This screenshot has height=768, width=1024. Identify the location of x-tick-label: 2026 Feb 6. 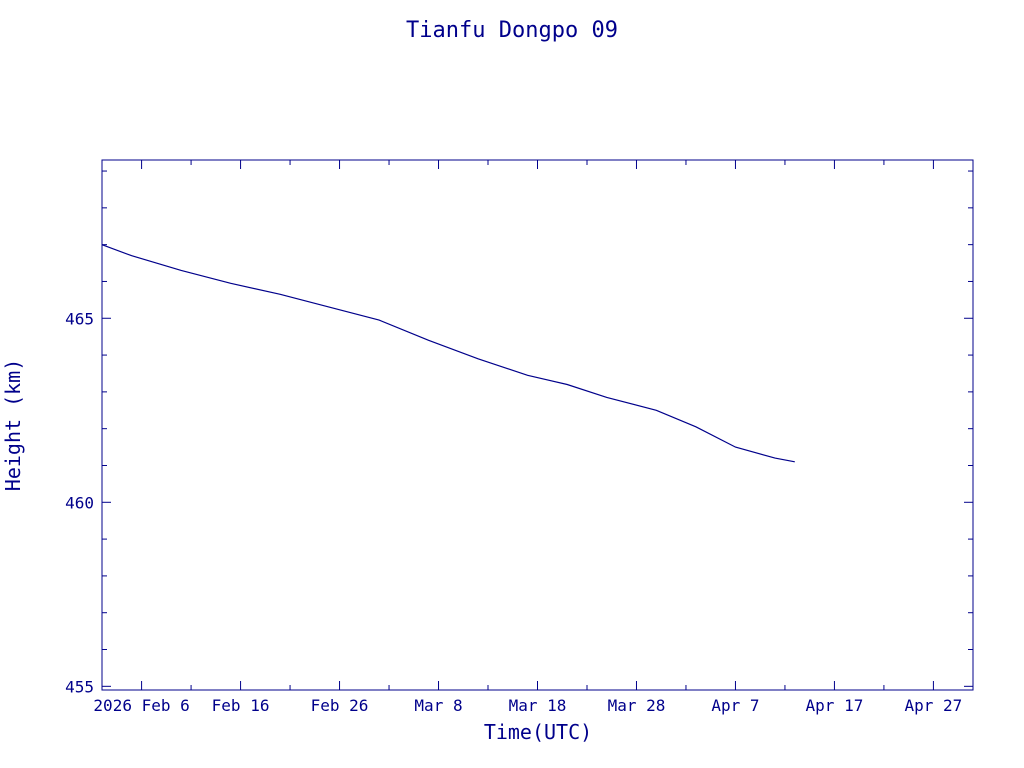
(141, 705).